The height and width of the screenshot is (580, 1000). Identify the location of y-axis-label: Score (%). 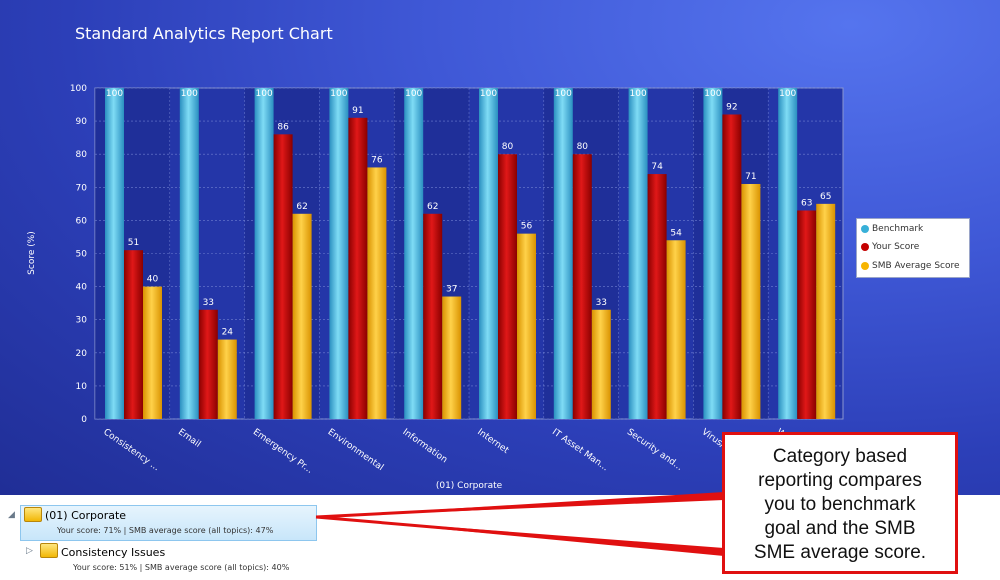
(32, 253).